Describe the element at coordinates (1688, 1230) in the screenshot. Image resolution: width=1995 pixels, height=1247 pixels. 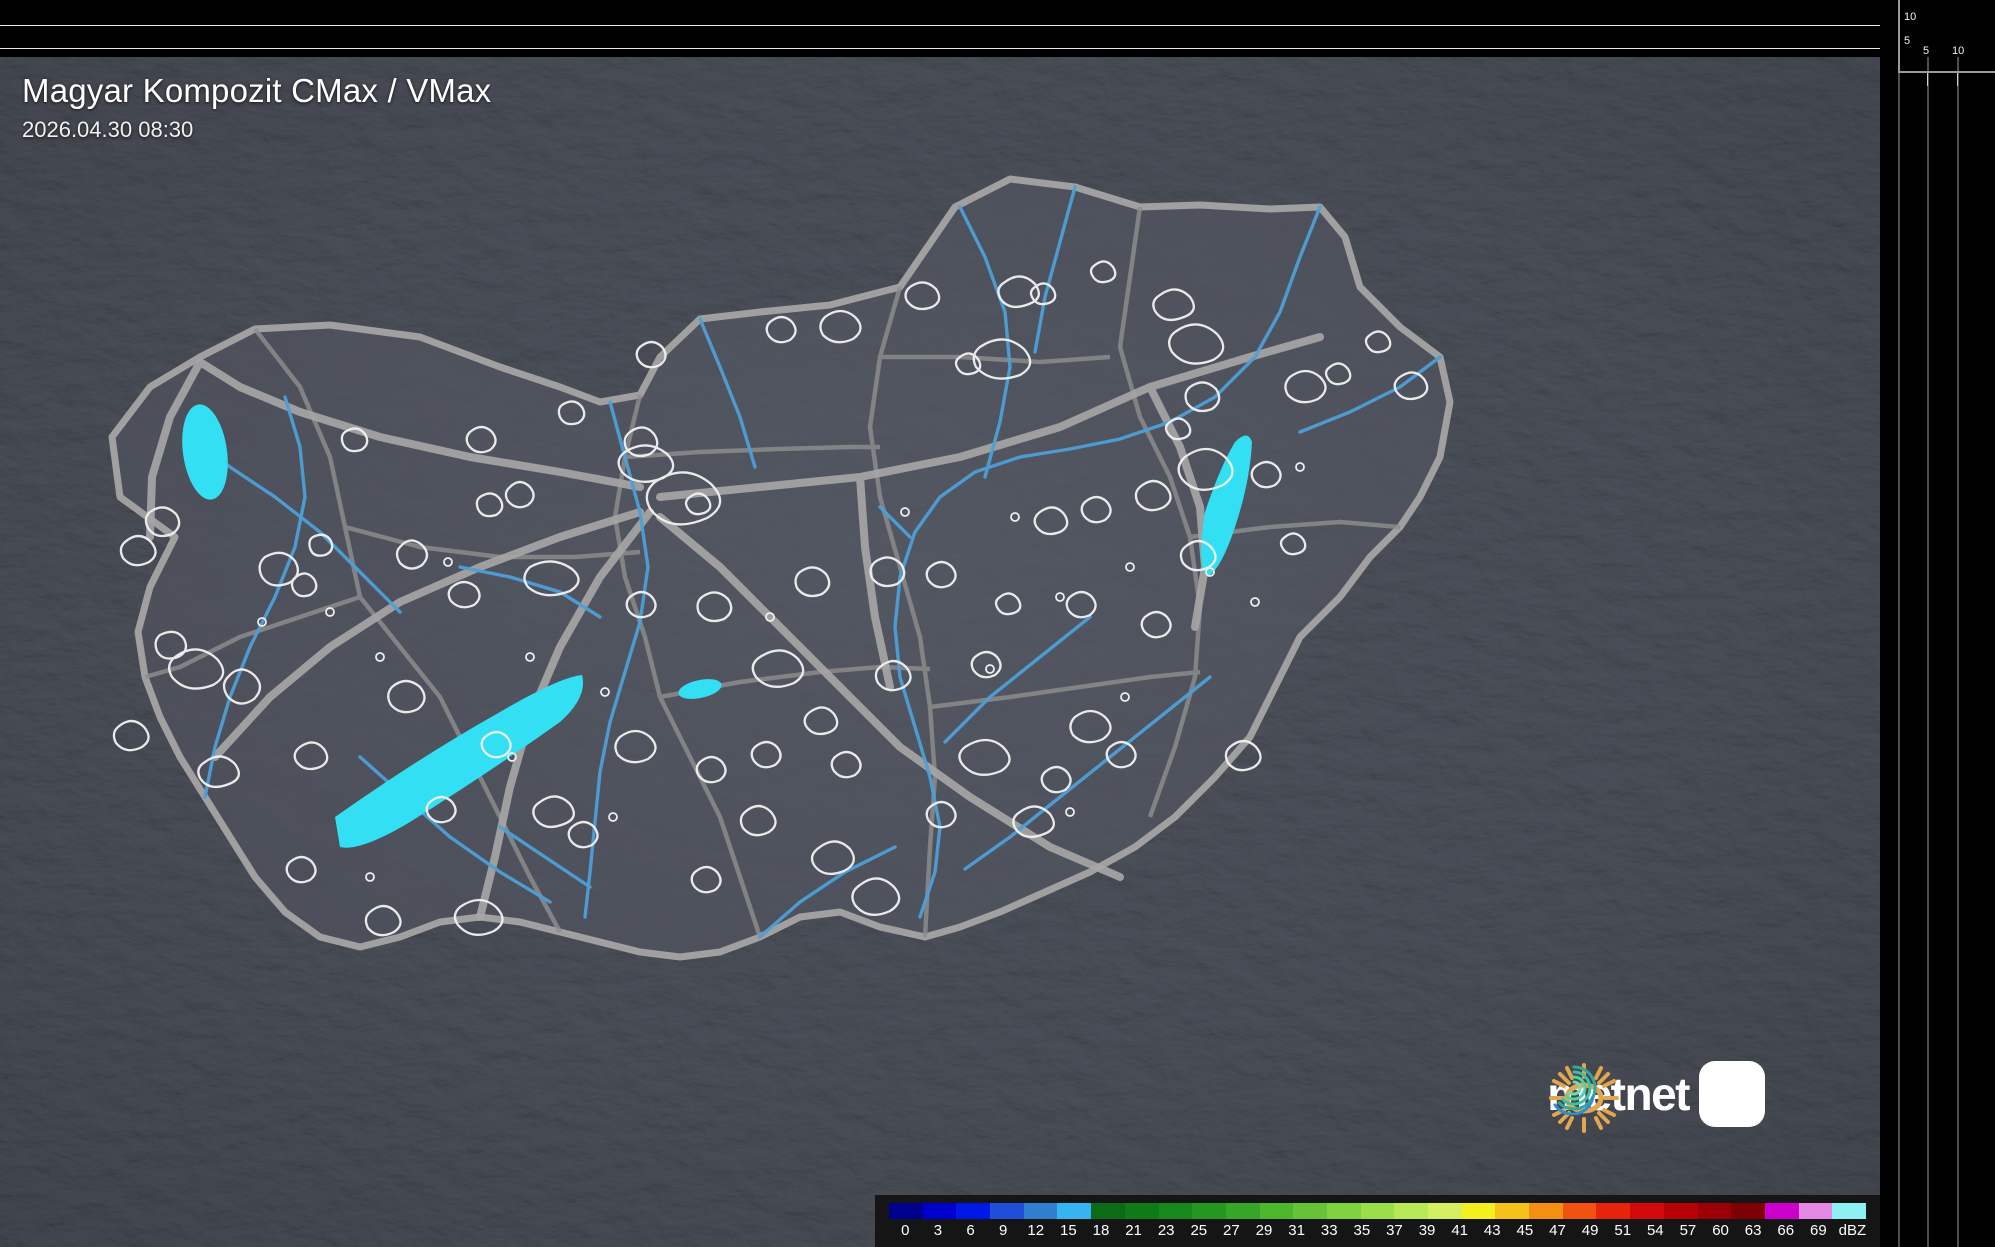
I see `colorbar-tick: 57` at that location.